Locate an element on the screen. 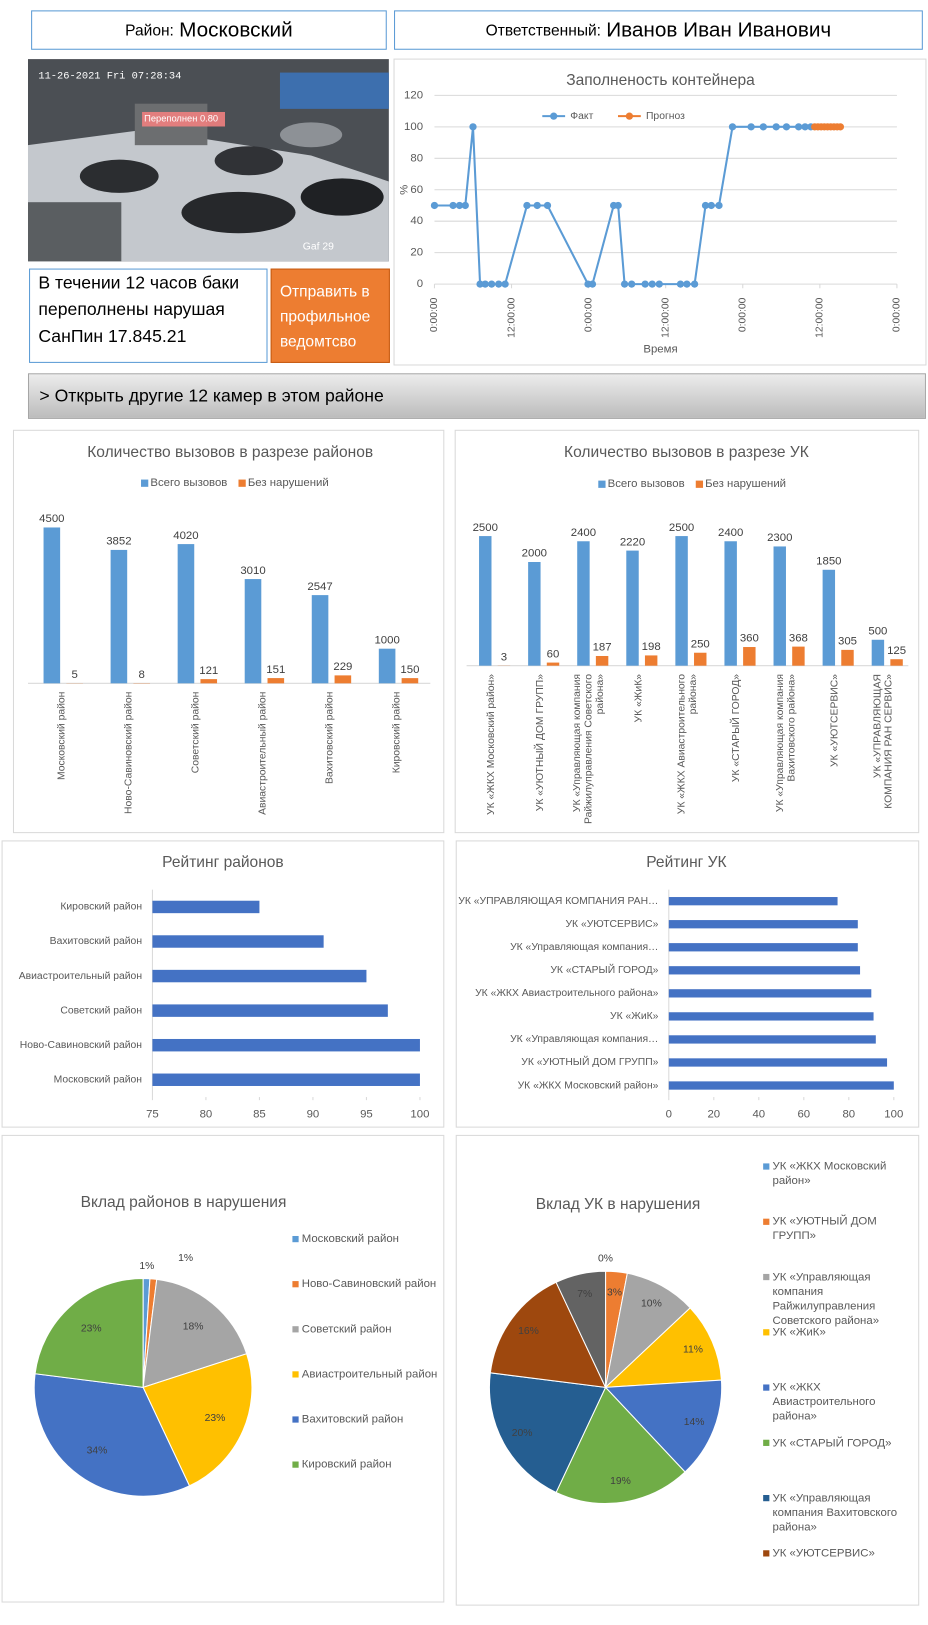 The width and height of the screenshot is (928, 1625). legend-label: УК «УЮТНЫЙ ДОМ ГРУПП» is located at coordinates (824, 1229).